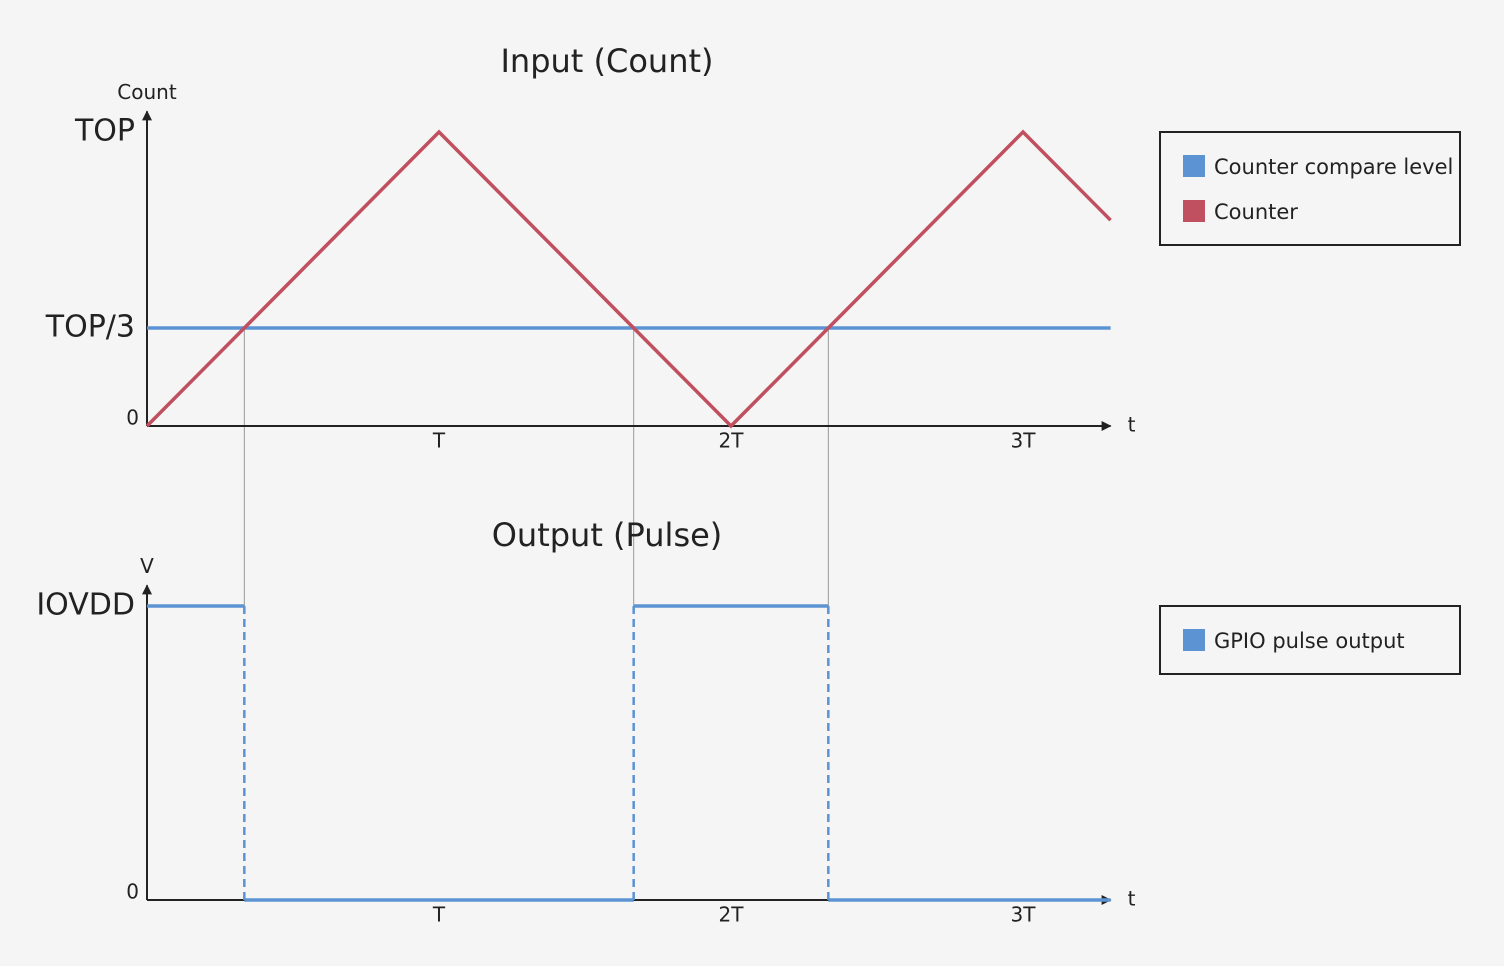  I want to click on y-tick-label: IOVDD, so click(85, 604).